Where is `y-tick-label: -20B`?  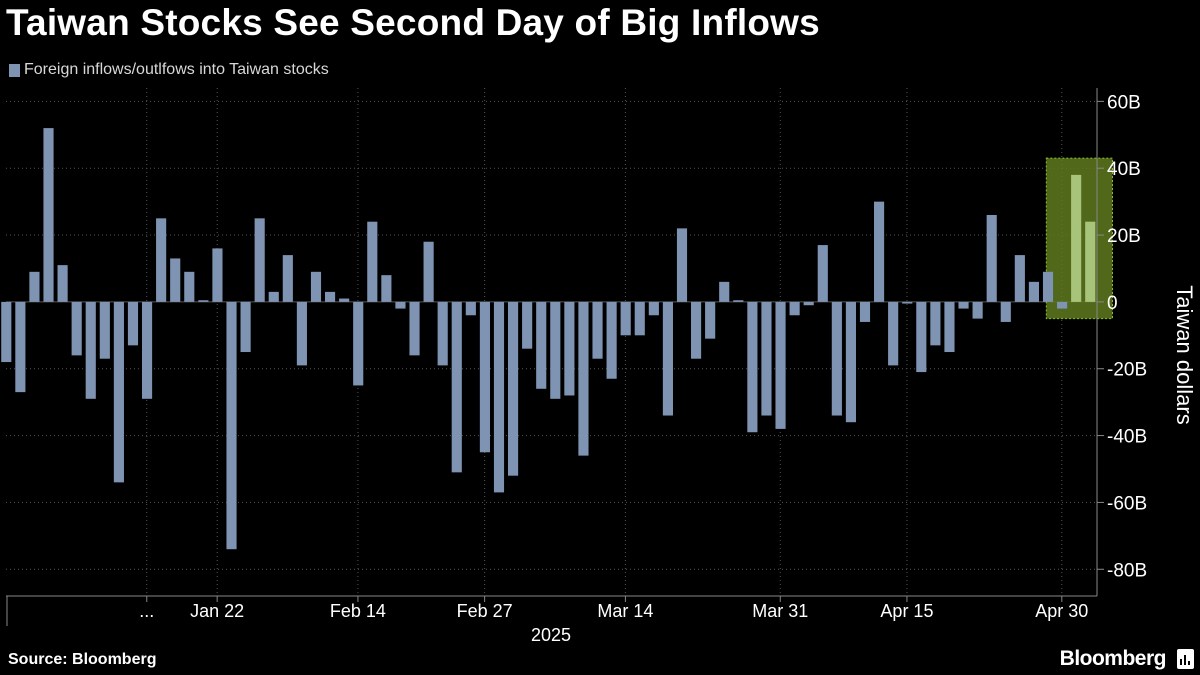
y-tick-label: -20B is located at coordinates (1127, 370).